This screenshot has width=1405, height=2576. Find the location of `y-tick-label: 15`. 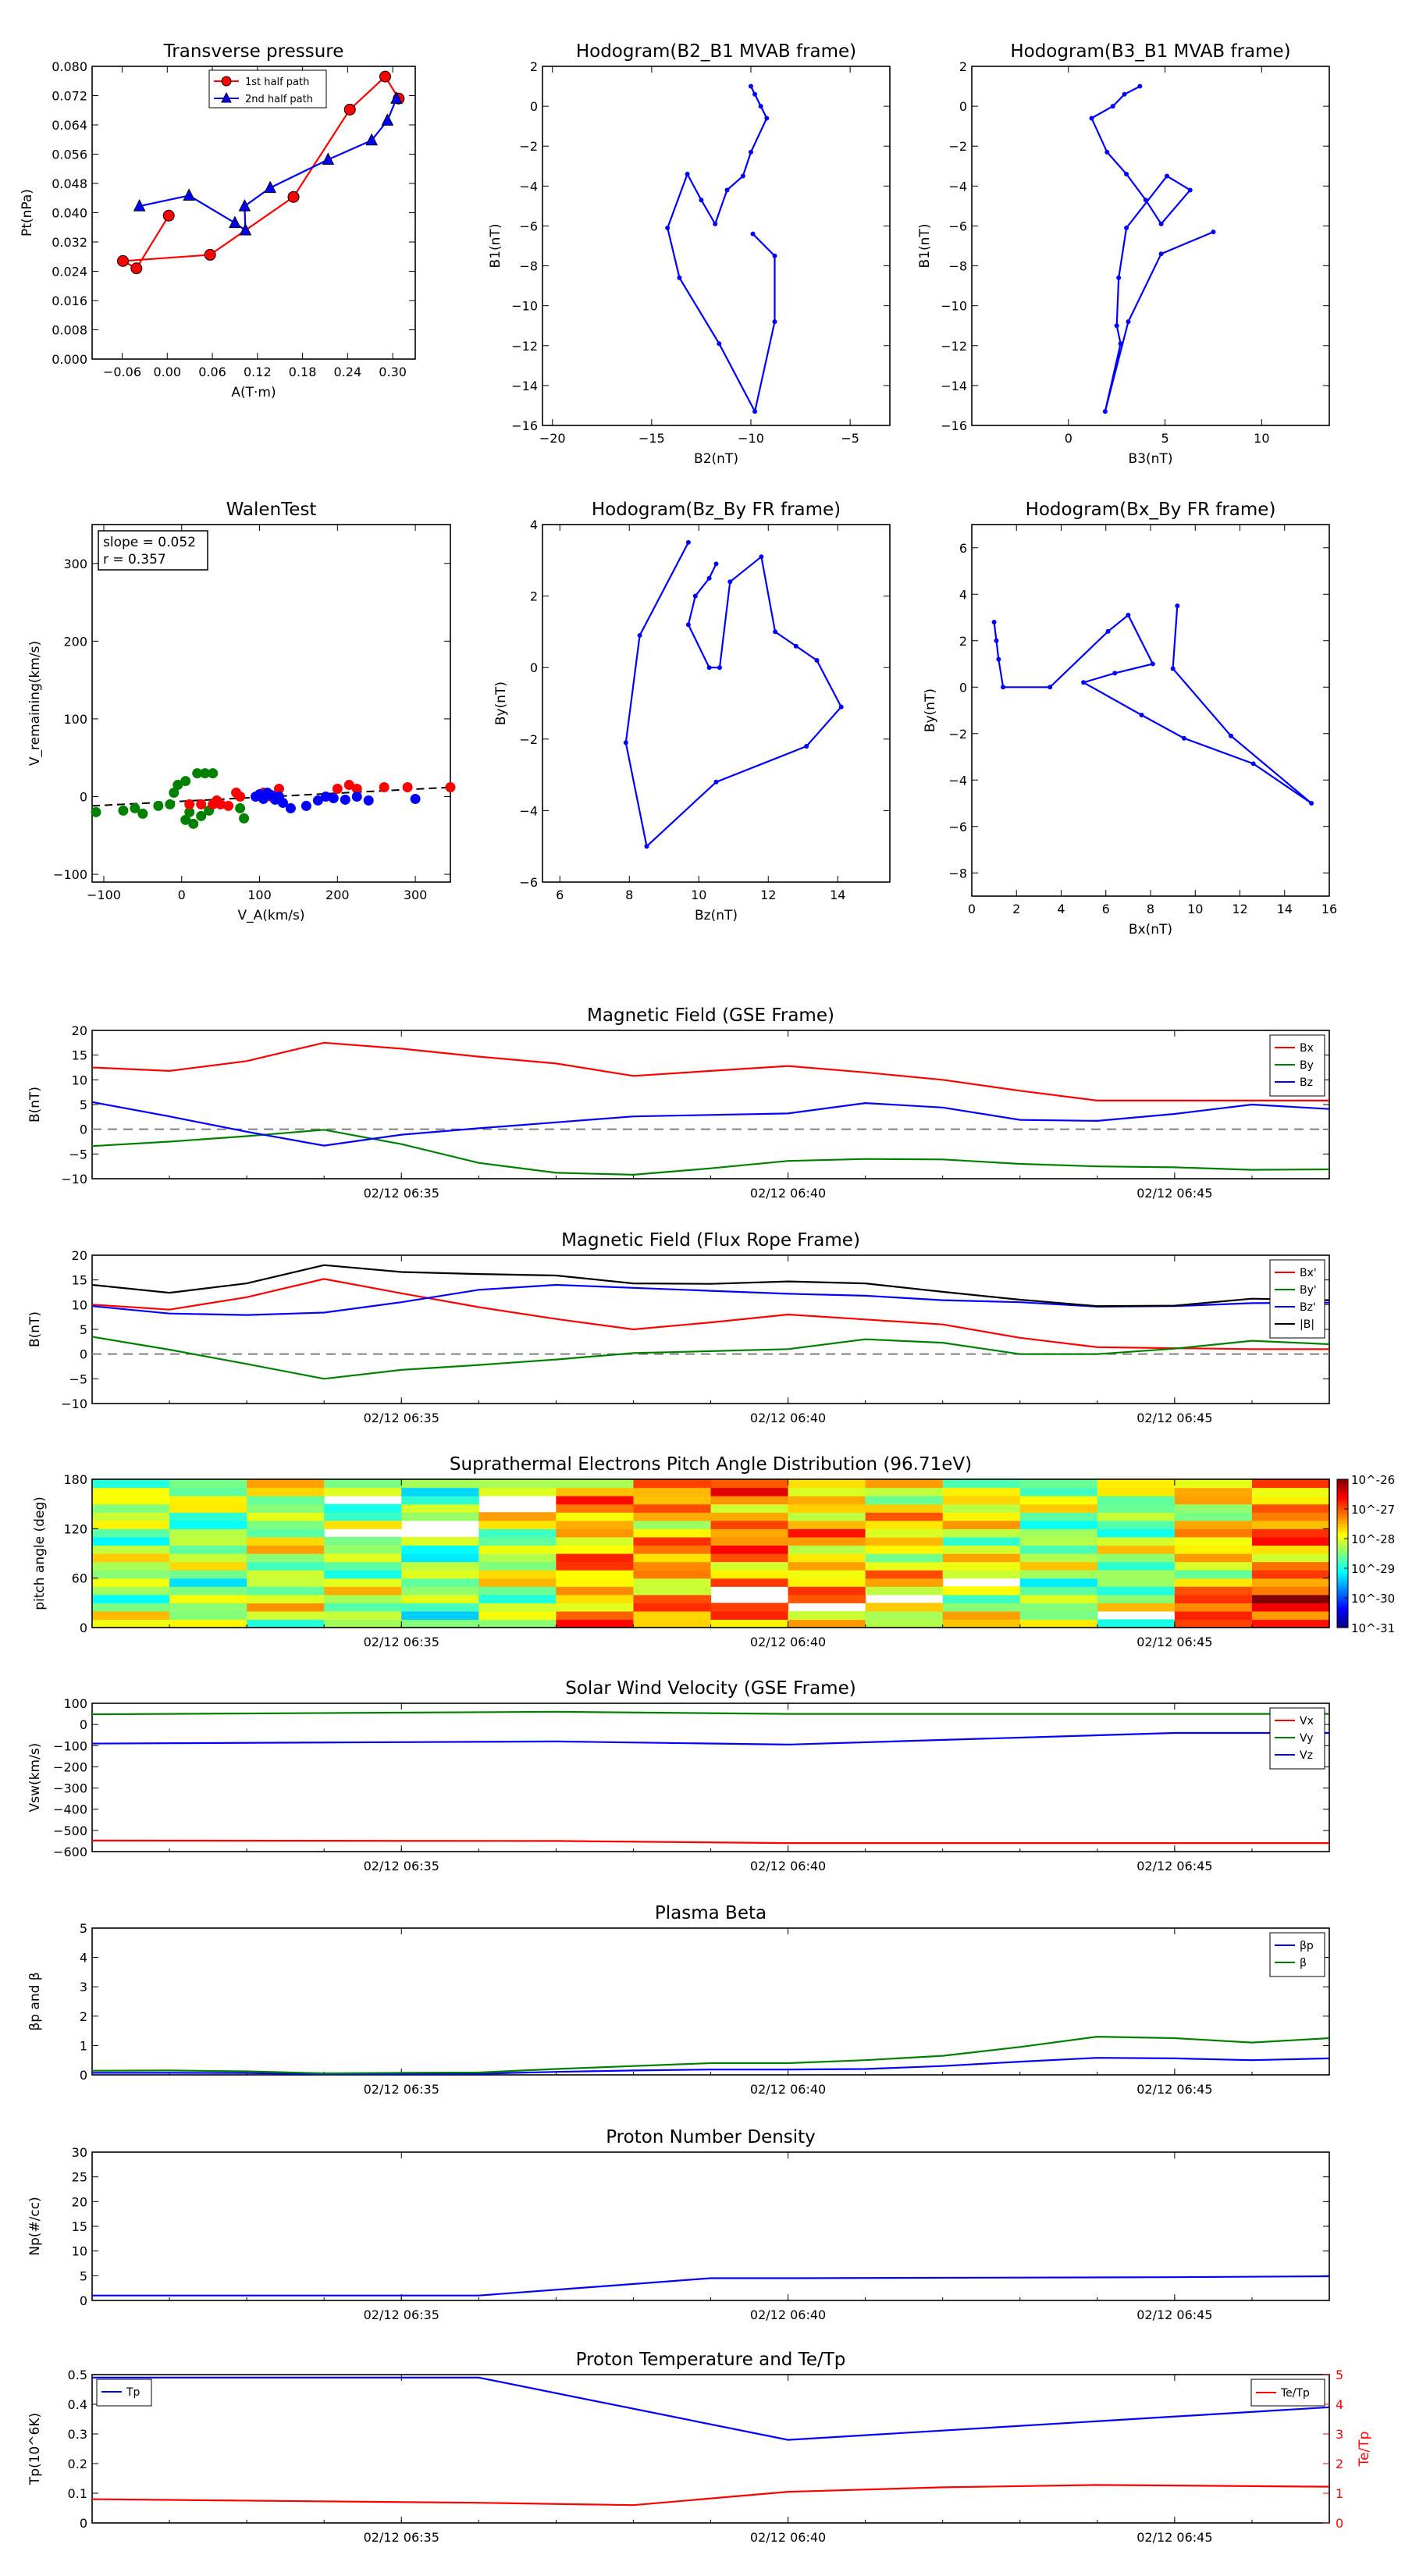

y-tick-label: 15 is located at coordinates (80, 1280).